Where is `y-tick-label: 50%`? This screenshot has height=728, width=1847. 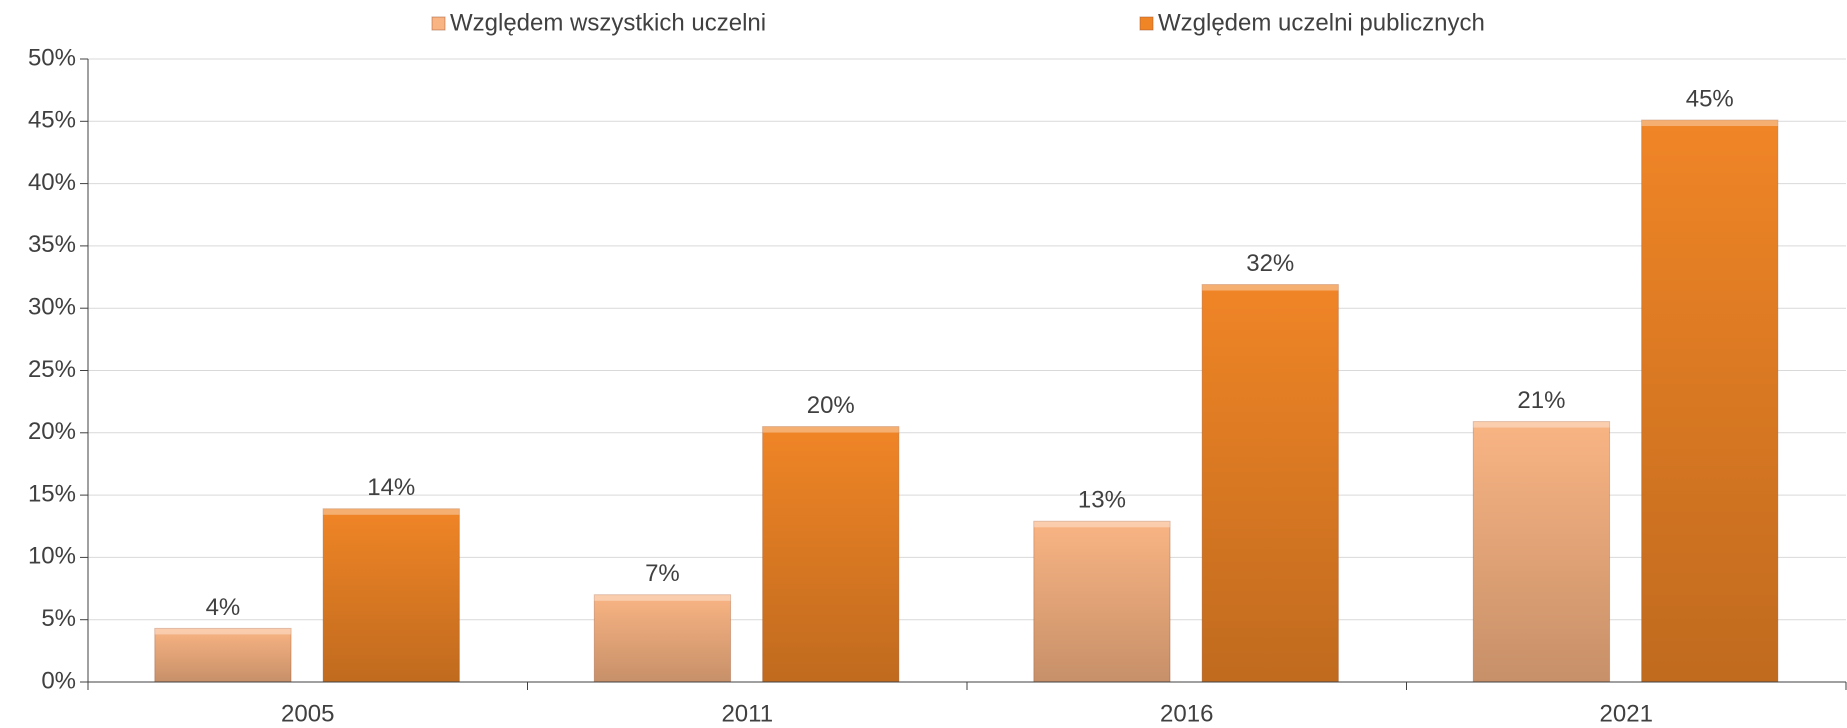
y-tick-label: 50% is located at coordinates (52, 57).